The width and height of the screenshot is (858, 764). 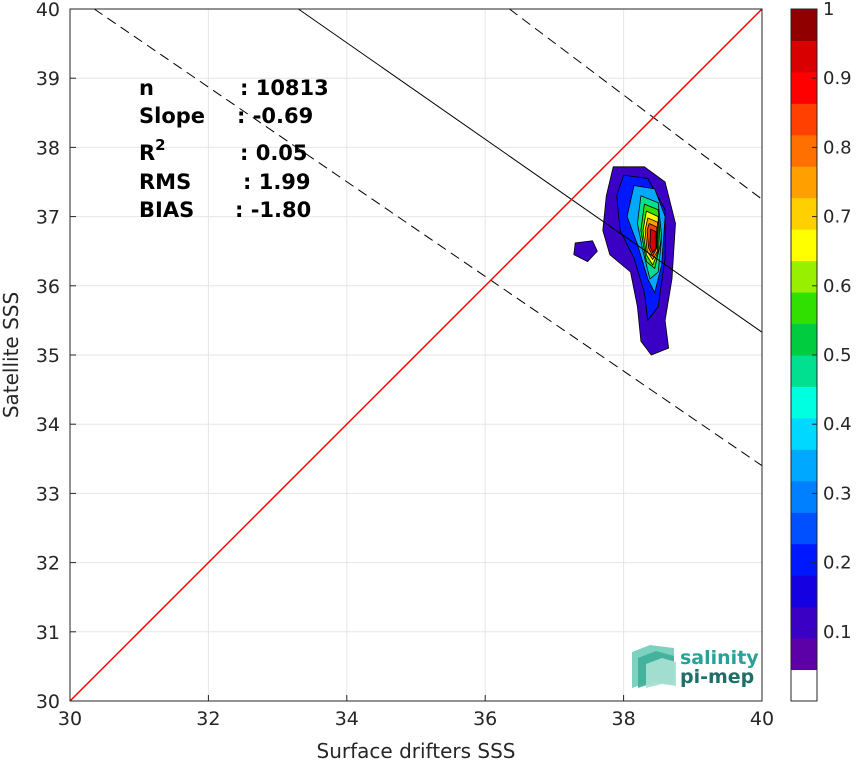 What do you see at coordinates (48, 10) in the screenshot?
I see `y-tick-label: 40` at bounding box center [48, 10].